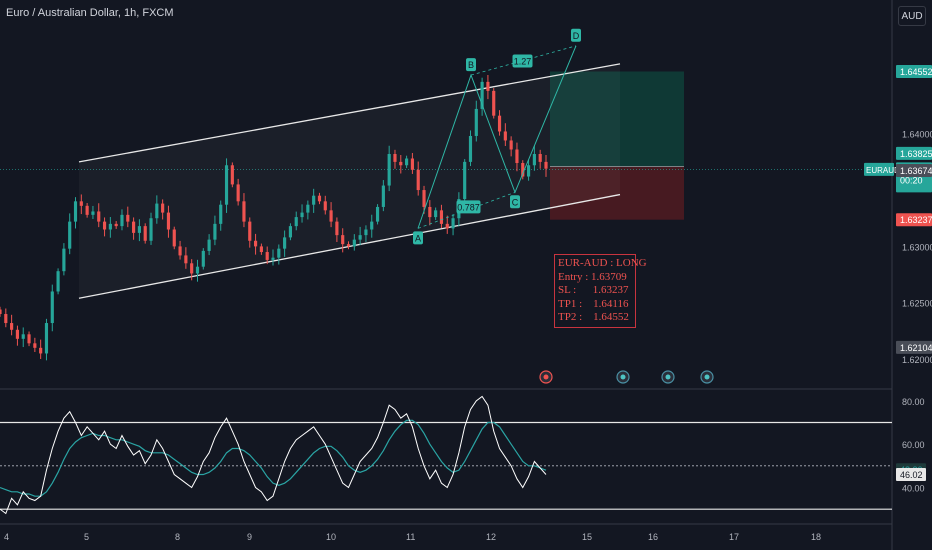  I want to click on time-axis-tick: 9, so click(249, 537).